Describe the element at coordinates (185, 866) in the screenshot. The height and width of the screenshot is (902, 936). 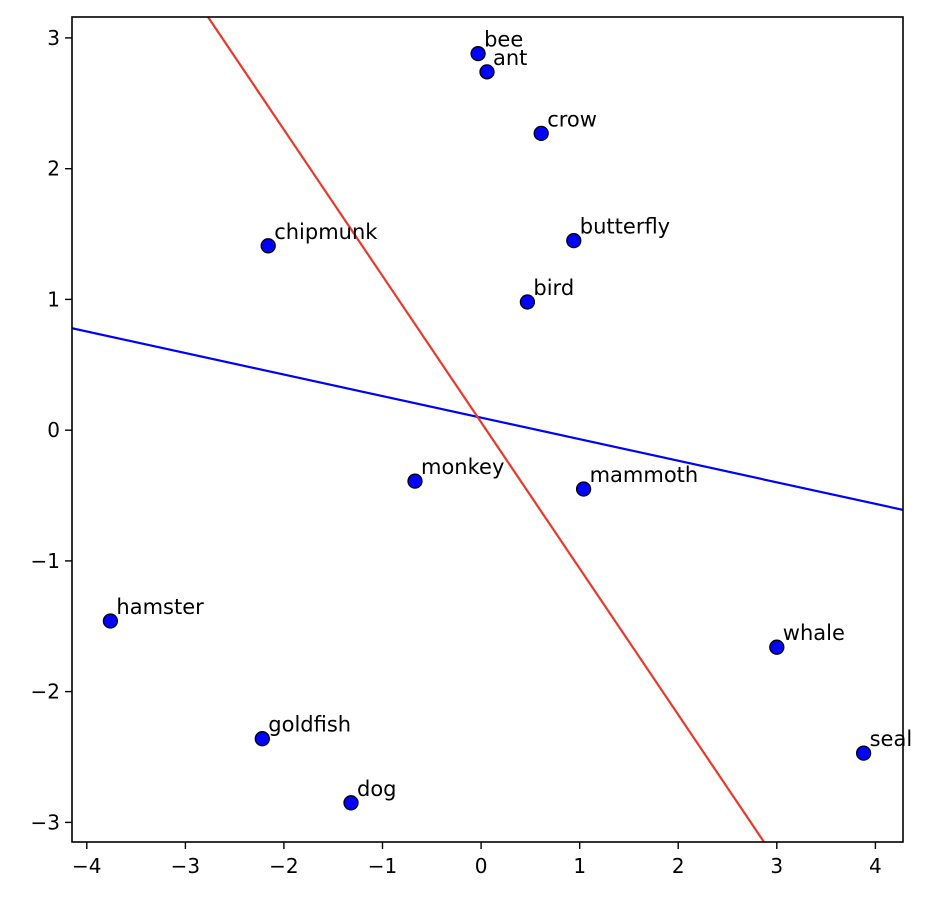
I see `x-tick-label: −3` at that location.